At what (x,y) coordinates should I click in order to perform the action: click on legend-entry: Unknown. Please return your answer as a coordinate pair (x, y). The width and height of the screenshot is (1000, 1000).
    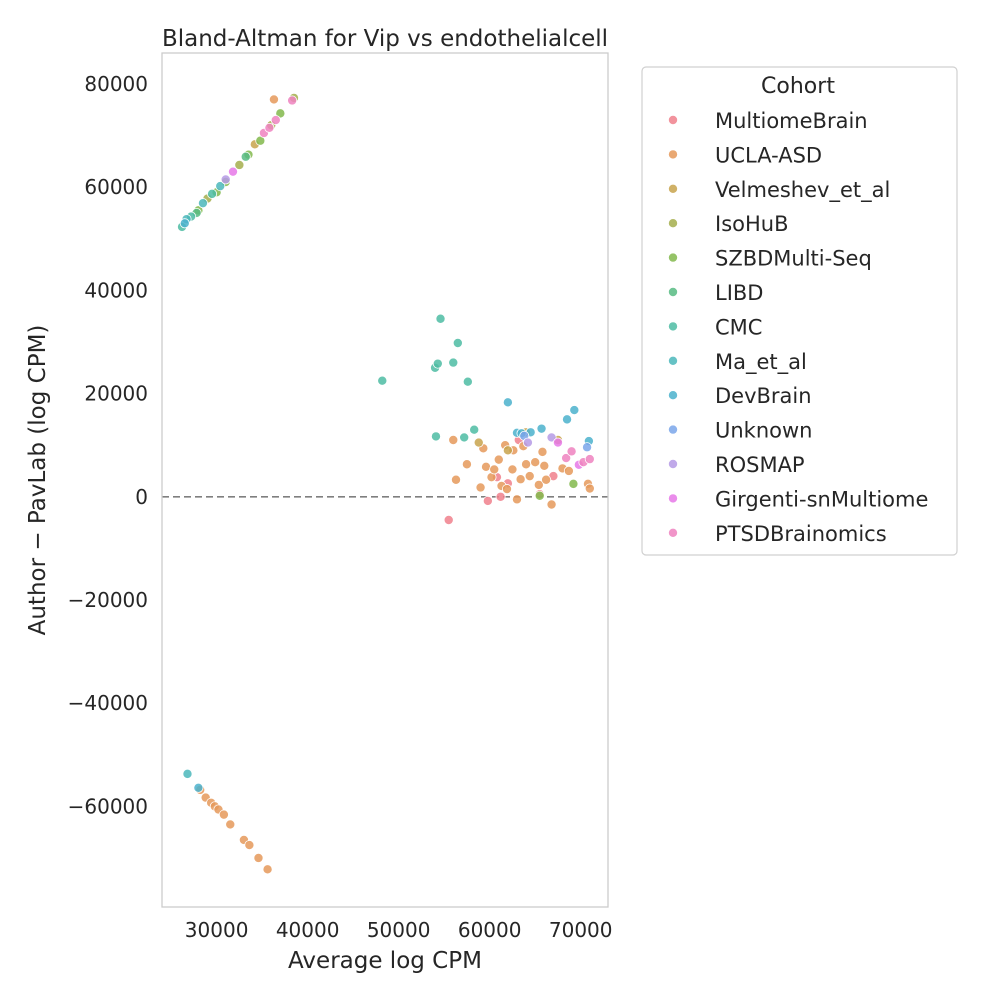
    Looking at the image, I should click on (740, 431).